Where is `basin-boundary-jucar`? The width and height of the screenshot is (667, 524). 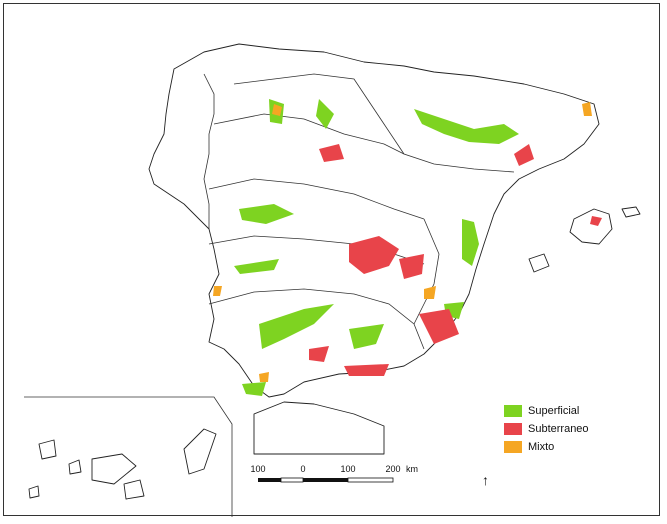 basin-boundary-jucar is located at coordinates (426, 271).